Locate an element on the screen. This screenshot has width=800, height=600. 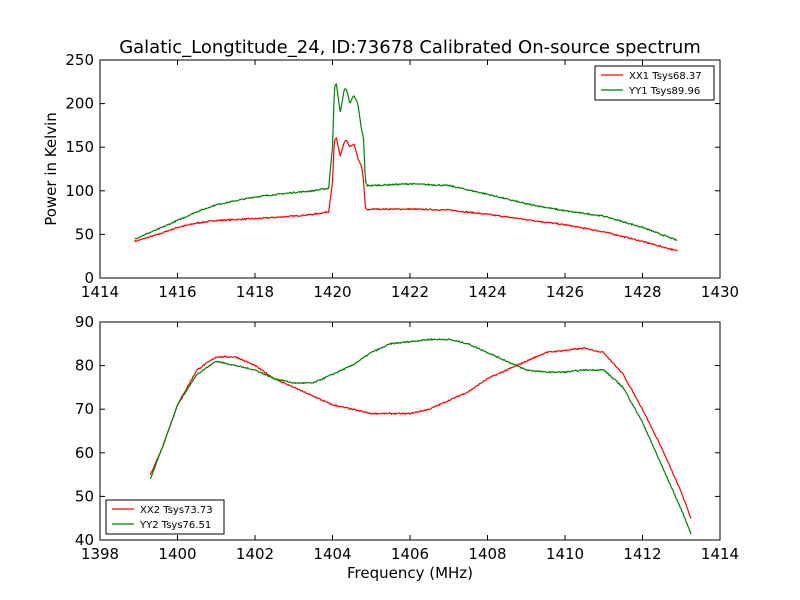
x-axis-label: Frequency (MHz) is located at coordinates (410, 573).